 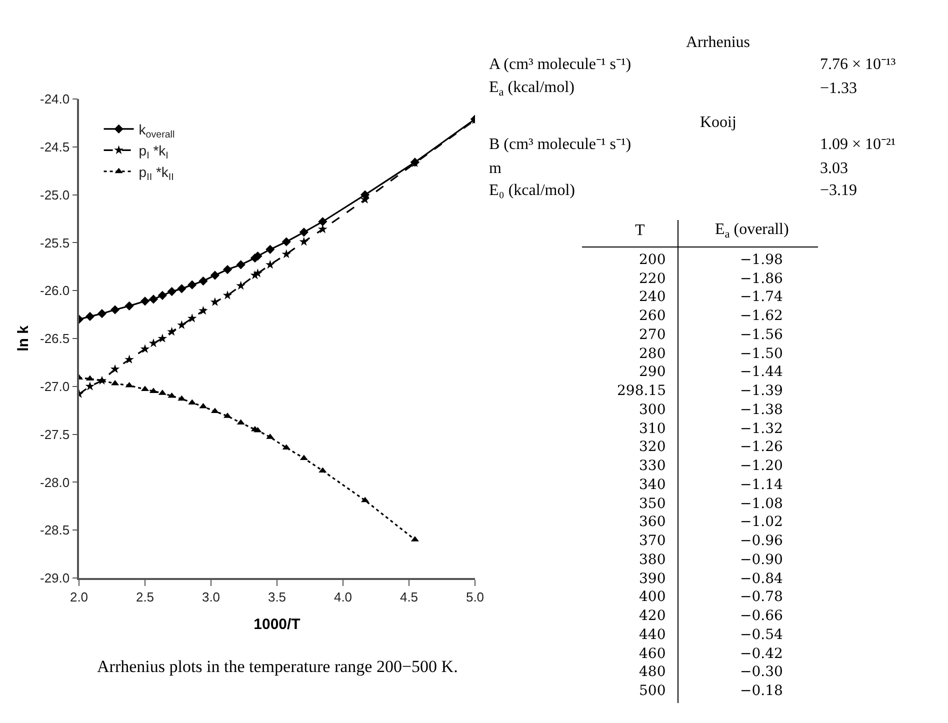 I want to click on y-tick-label: -28.0, so click(x=55, y=482).